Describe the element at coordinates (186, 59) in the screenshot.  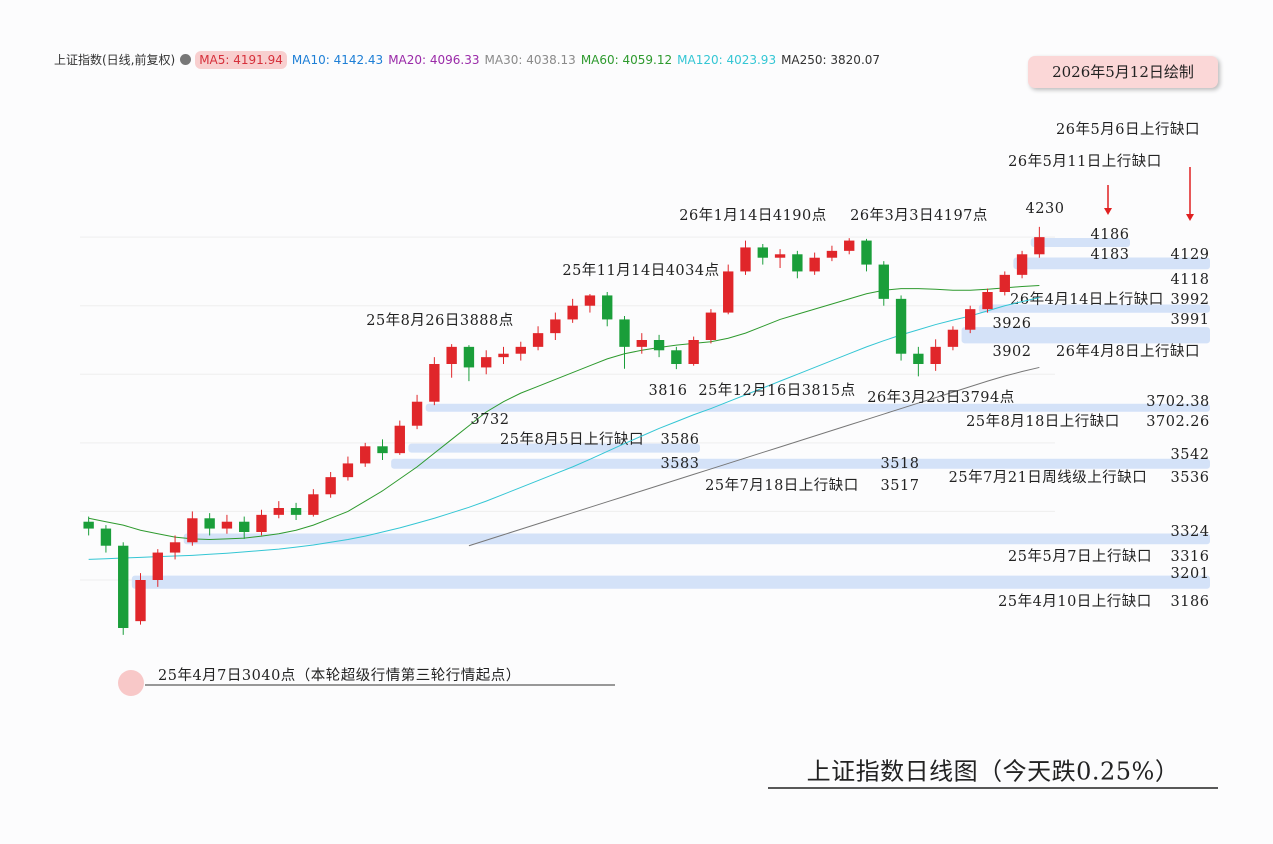
I see `settings-icon` at that location.